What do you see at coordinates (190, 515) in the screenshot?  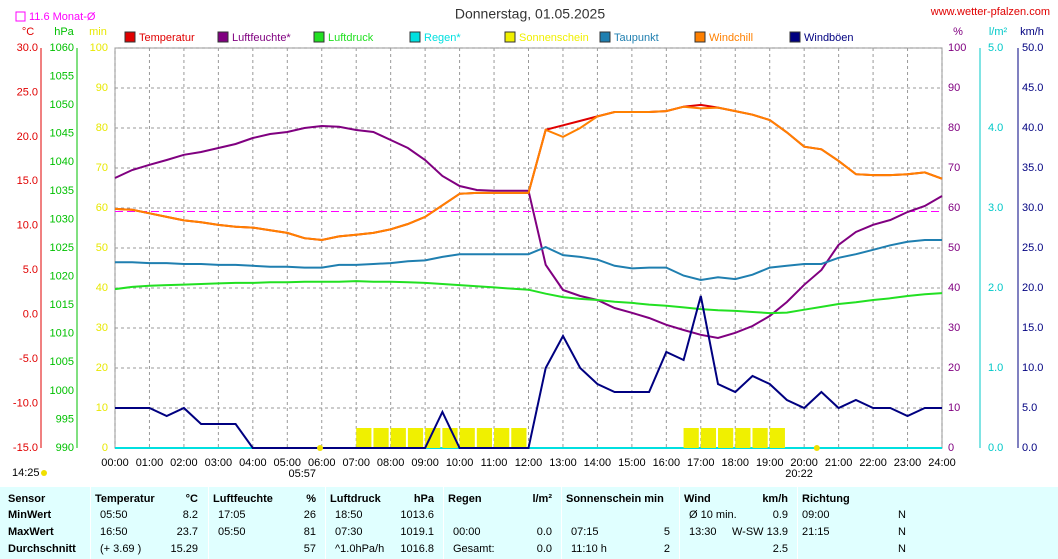 I see `table-cell: 8.2` at bounding box center [190, 515].